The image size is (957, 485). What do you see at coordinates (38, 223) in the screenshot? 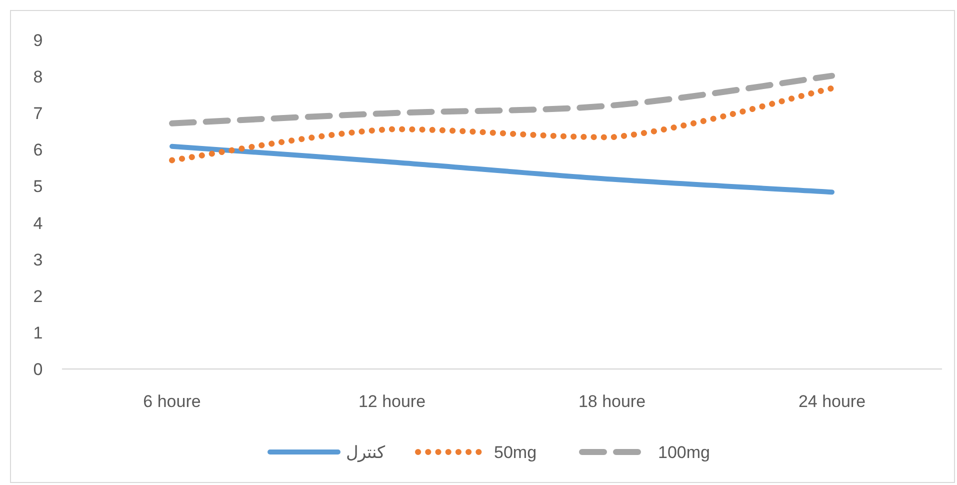
I see `y-tick-label: 4` at bounding box center [38, 223].